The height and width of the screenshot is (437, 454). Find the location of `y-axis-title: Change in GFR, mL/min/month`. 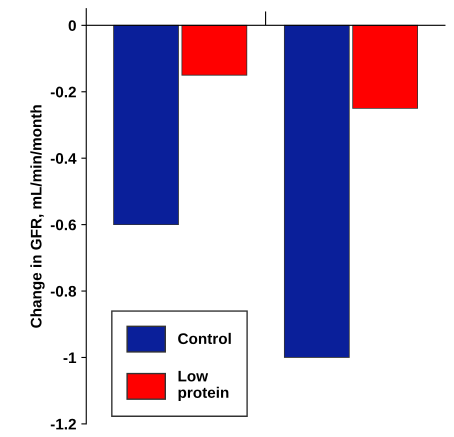

y-axis-title: Change in GFR, mL/min/month is located at coordinates (37, 216).